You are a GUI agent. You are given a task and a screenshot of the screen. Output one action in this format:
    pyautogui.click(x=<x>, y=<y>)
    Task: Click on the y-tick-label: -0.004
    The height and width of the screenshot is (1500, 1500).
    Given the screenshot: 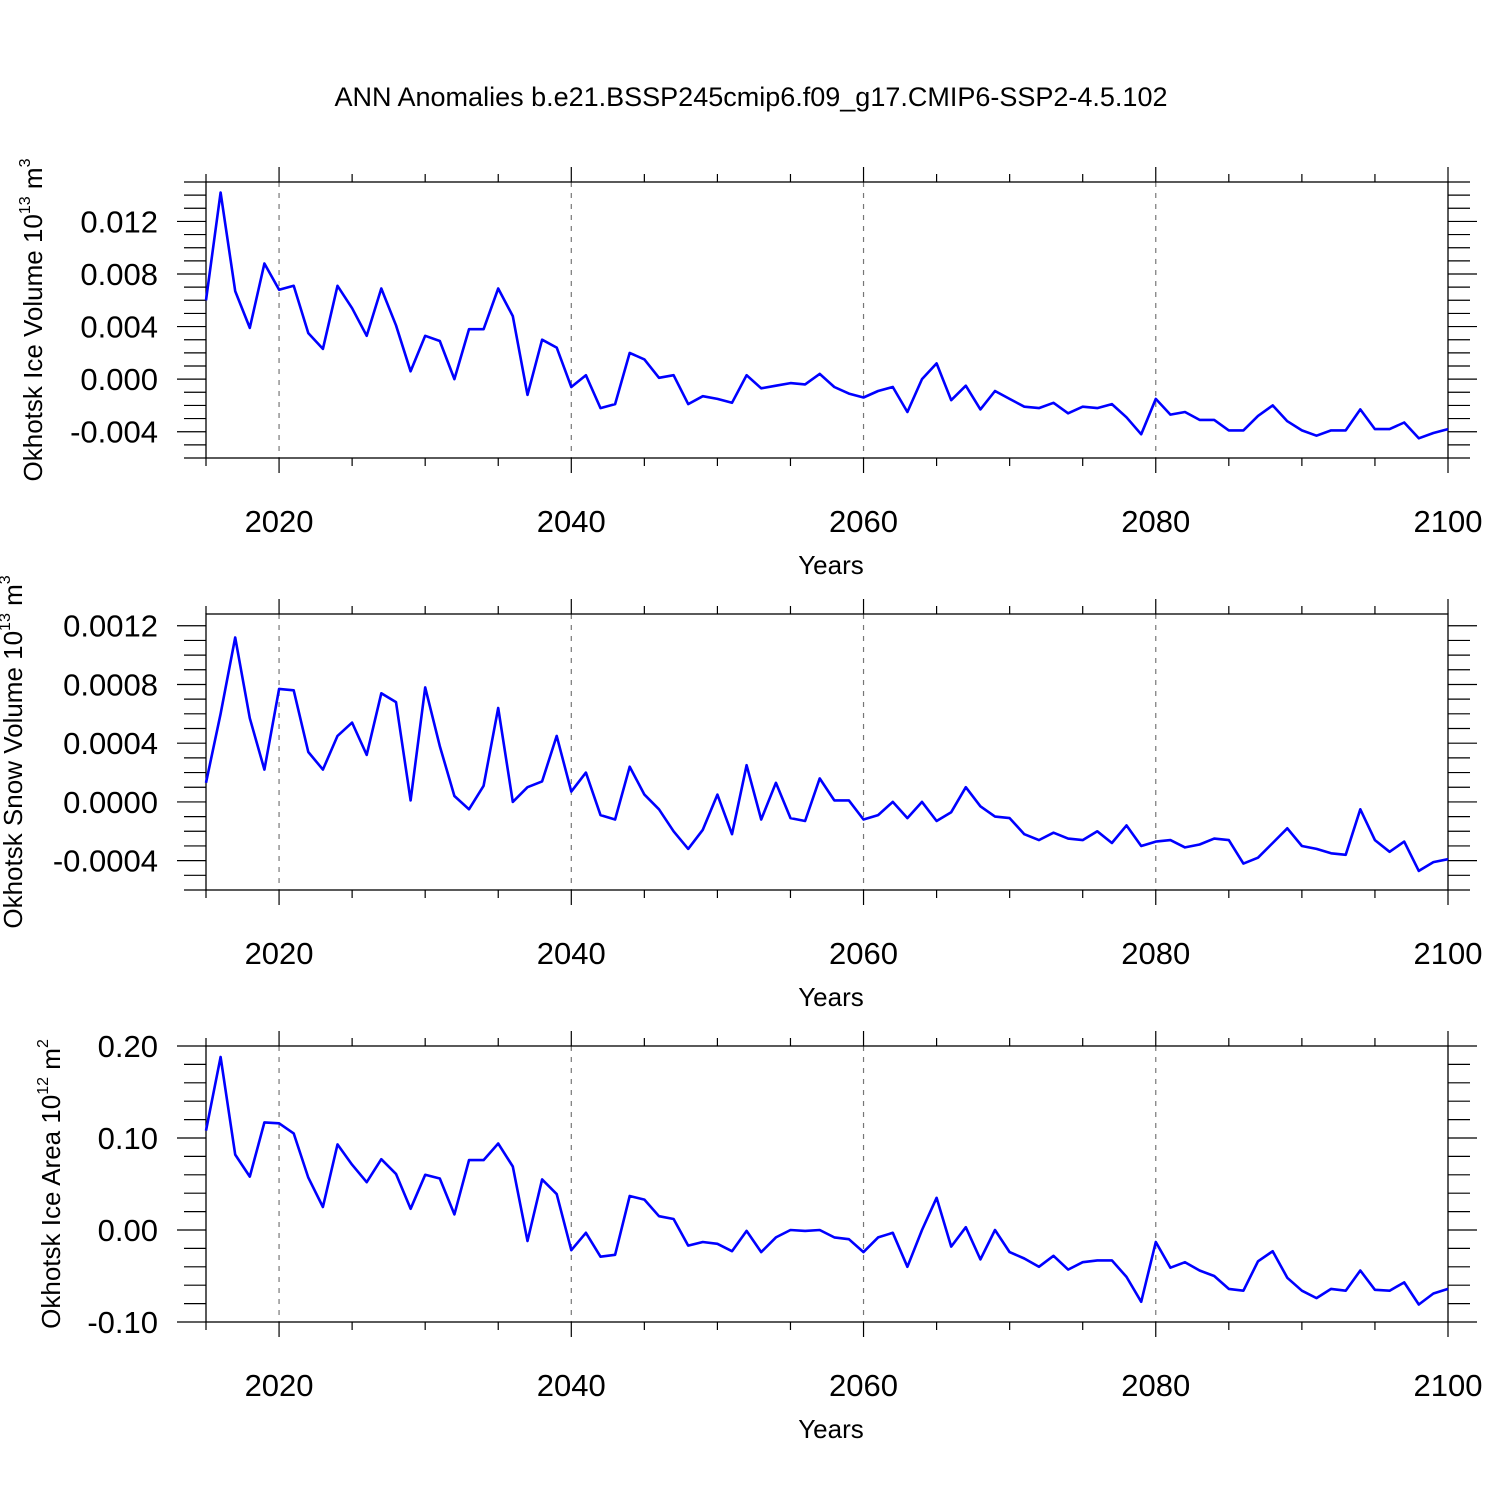 What is the action you would take?
    pyautogui.click(x=114, y=432)
    